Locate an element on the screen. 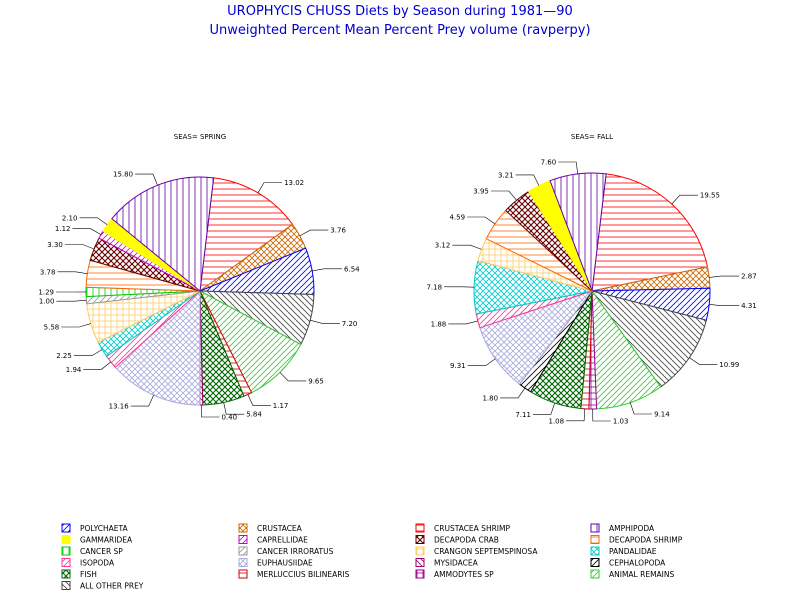 Image resolution: width=800 pixels, height=600 pixels. slice-label: 3.21 is located at coordinates (506, 175).